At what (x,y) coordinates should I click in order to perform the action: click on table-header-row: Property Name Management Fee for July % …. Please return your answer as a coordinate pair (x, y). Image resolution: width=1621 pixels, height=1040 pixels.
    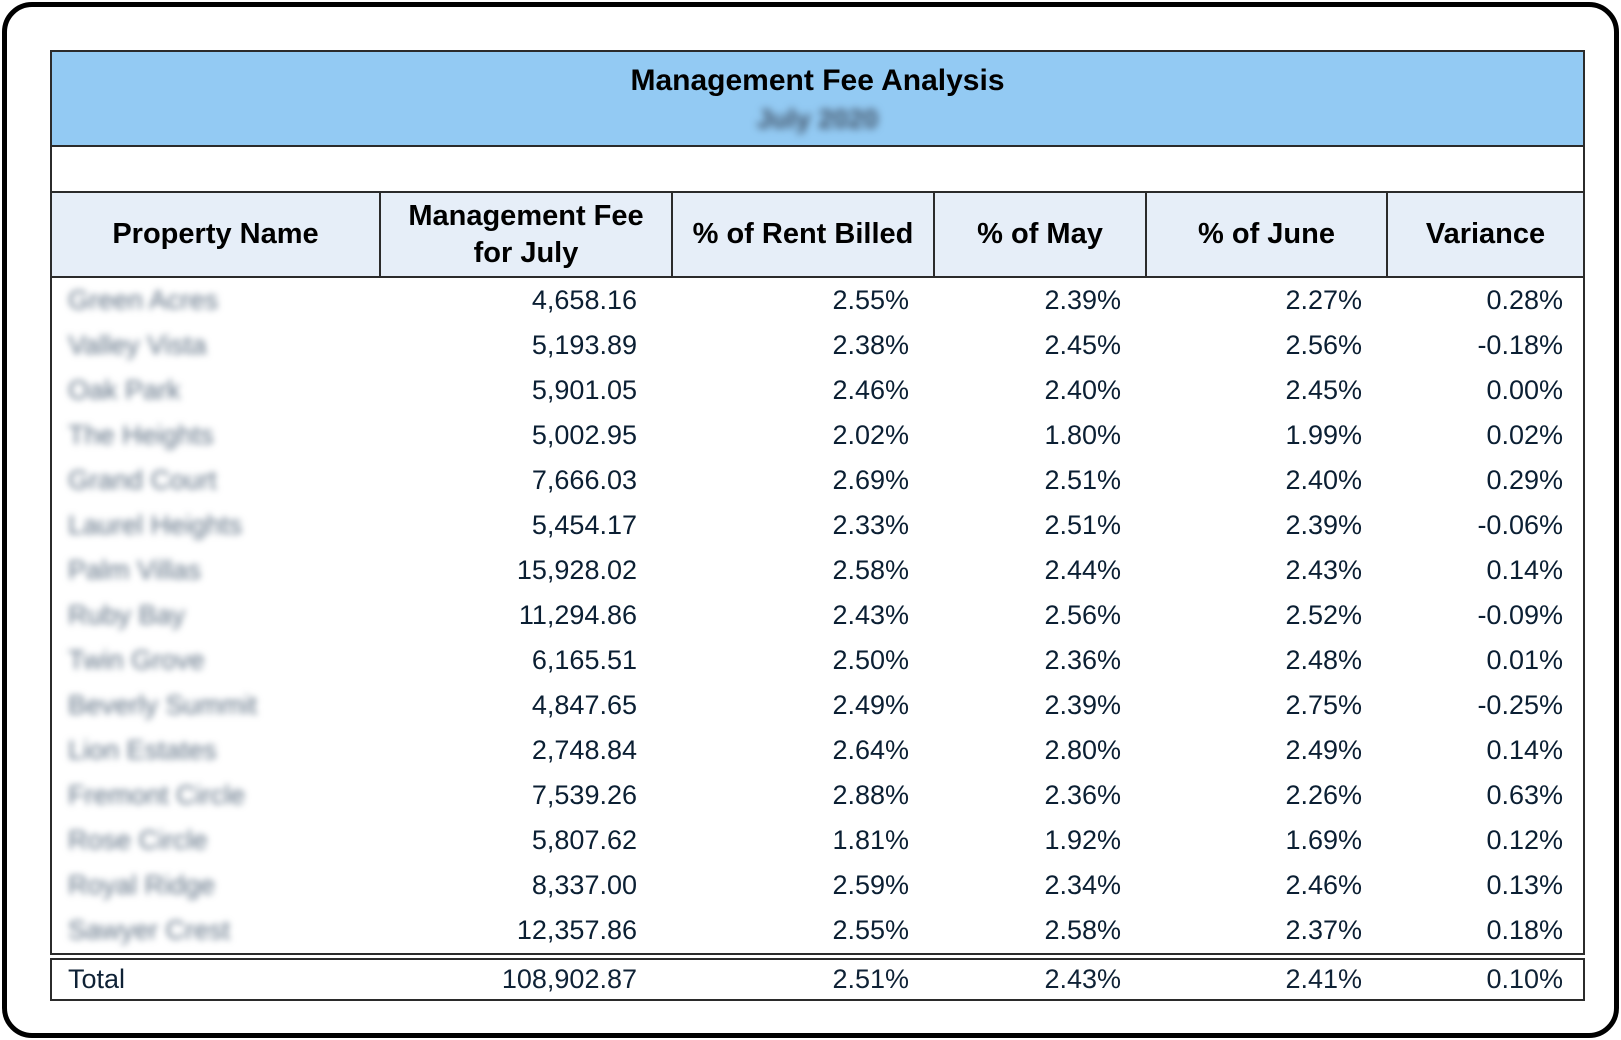
    Looking at the image, I should click on (817, 234).